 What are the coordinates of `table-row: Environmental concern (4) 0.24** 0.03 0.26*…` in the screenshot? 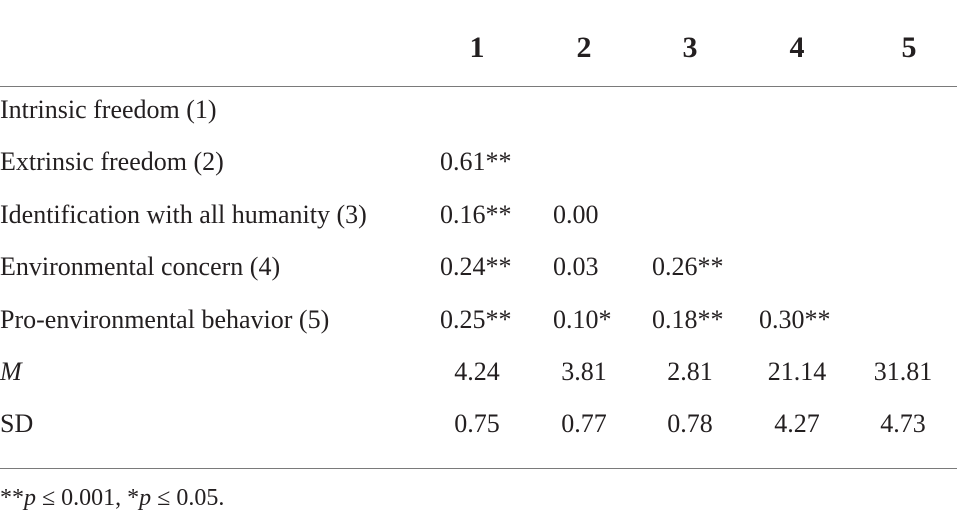 It's located at (478, 267).